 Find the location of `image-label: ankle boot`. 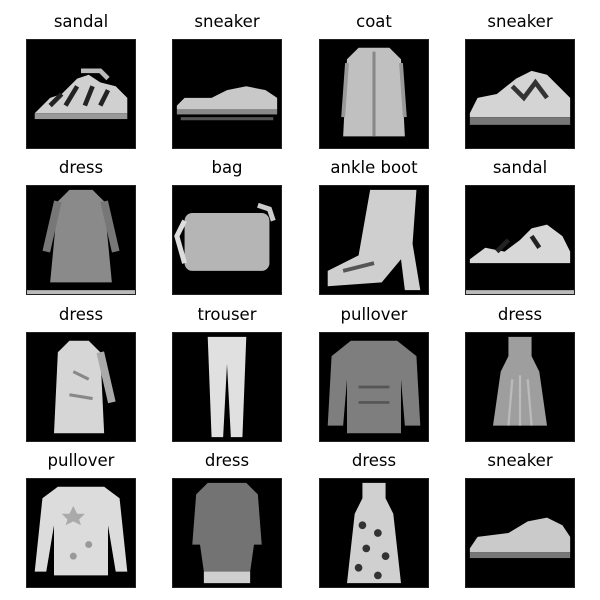

image-label: ankle boot is located at coordinates (374, 167).